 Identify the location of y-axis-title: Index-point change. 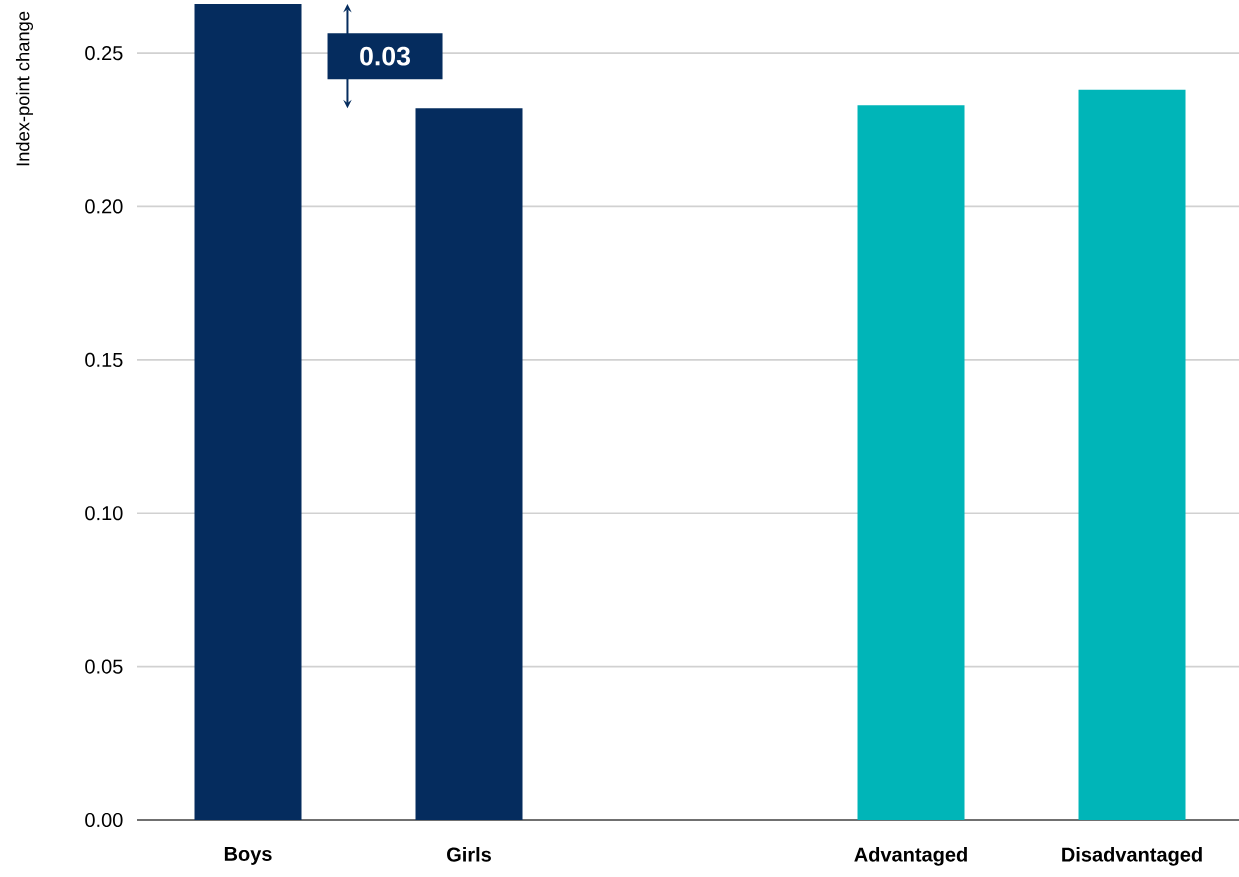
(24, 88).